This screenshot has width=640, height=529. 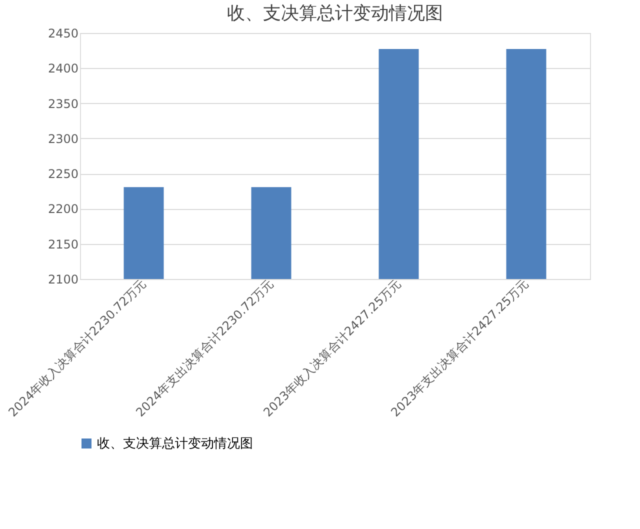 What do you see at coordinates (175, 444) in the screenshot?
I see `legend-label: 收、支决算总计变动情况图` at bounding box center [175, 444].